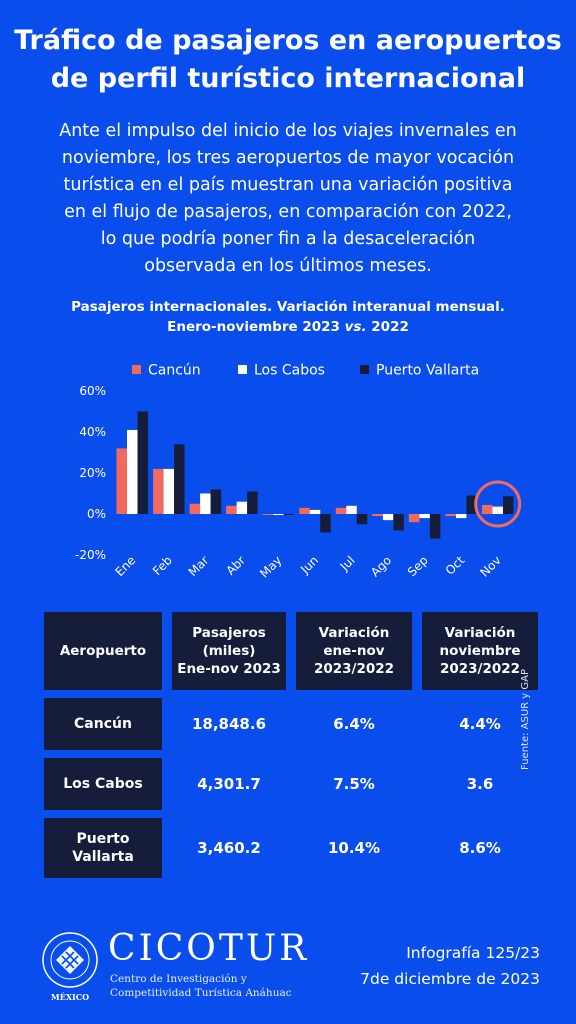  I want to click on x-tick-label: Mar, so click(199, 566).